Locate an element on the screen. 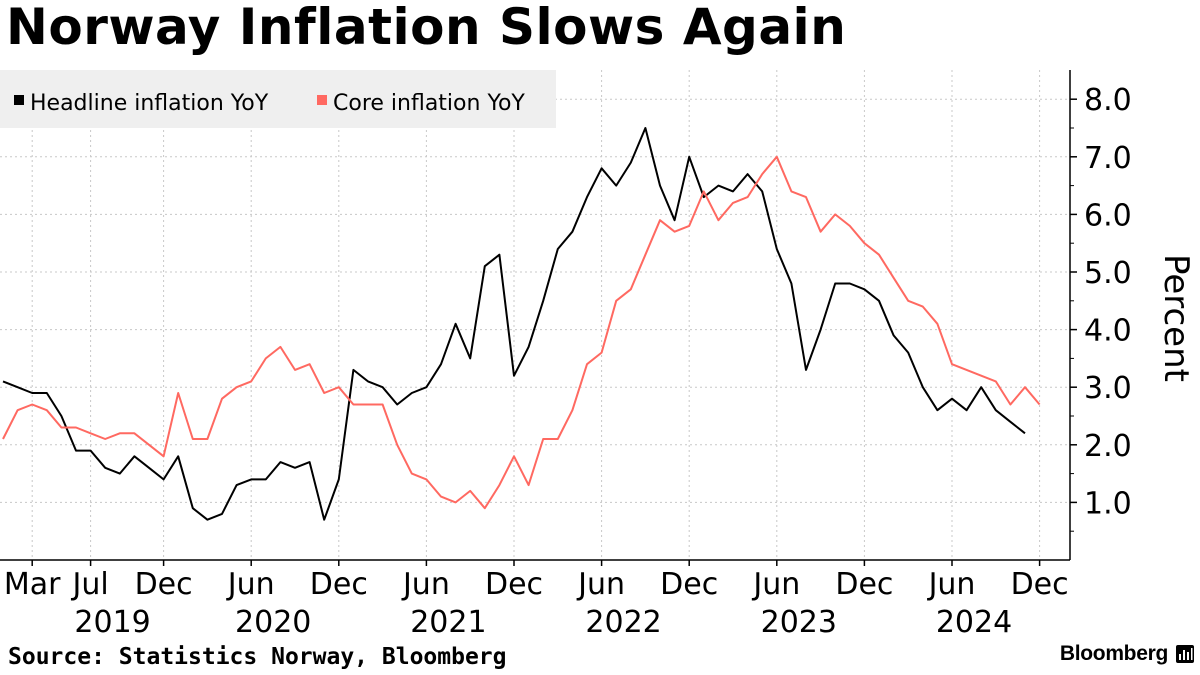 The width and height of the screenshot is (1200, 675). y-axis-title: Percent is located at coordinates (1176, 318).